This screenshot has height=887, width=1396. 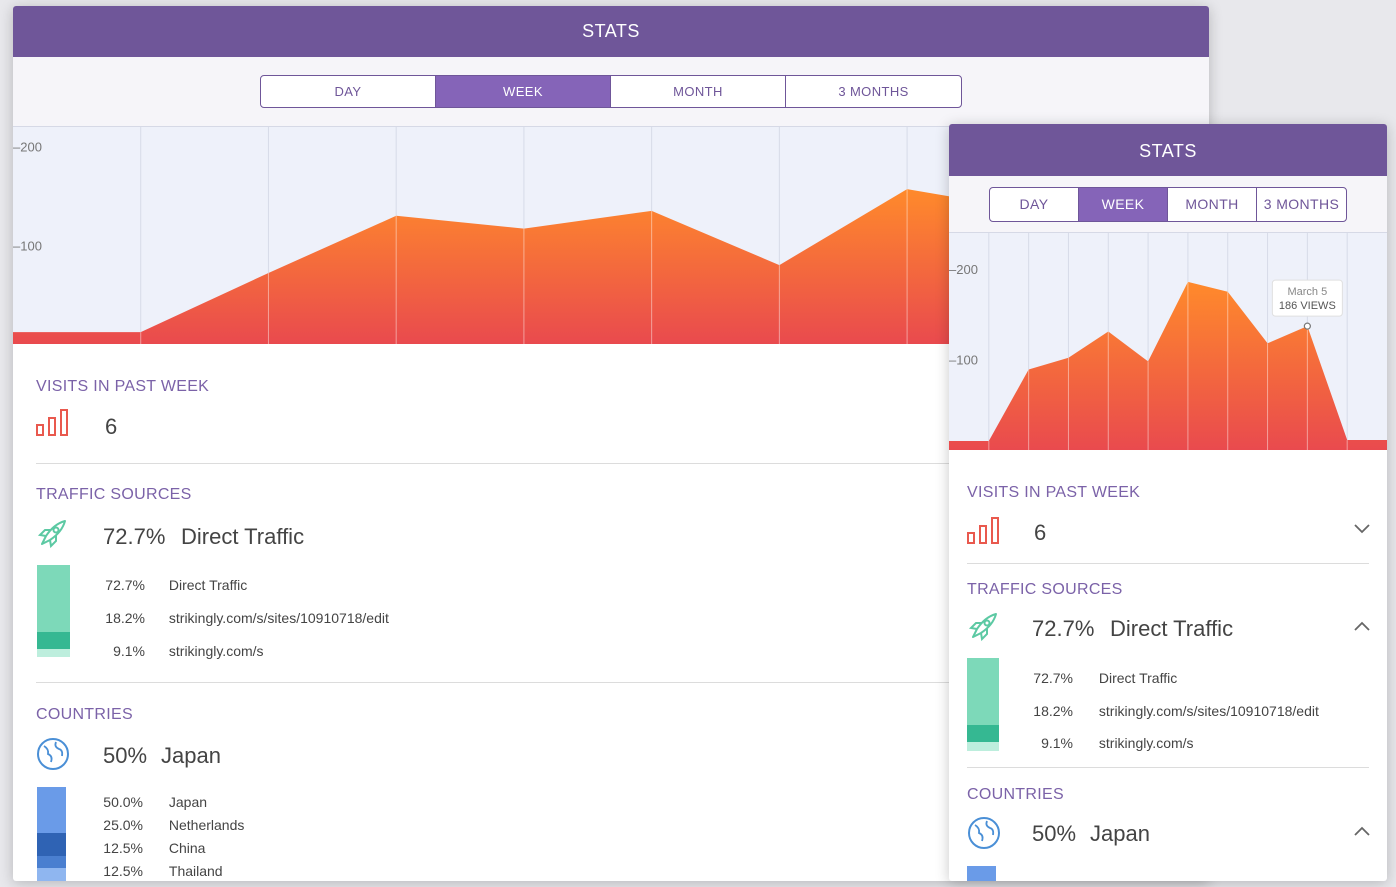 I want to click on country-label: Japan, so click(x=188, y=802).